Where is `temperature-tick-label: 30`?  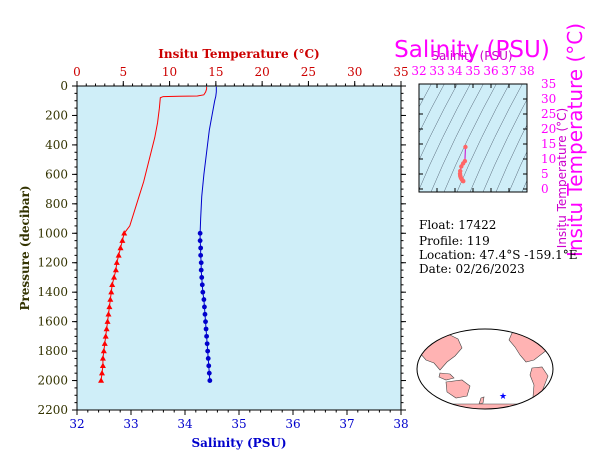 temperature-tick-label: 30 is located at coordinates (354, 72).